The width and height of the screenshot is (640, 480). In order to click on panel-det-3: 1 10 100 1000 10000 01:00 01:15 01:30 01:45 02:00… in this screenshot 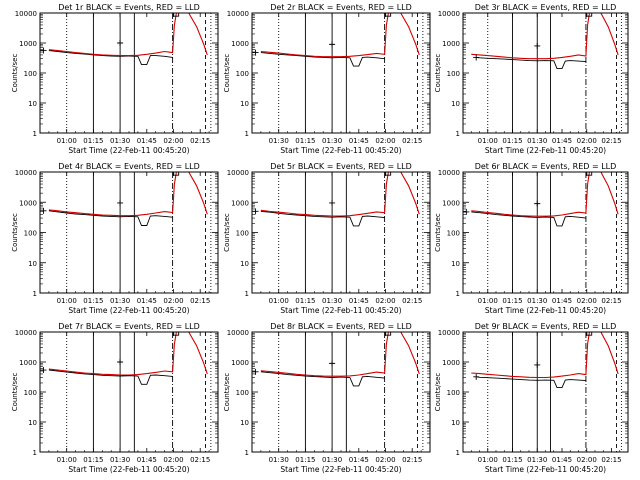, I will do `click(531, 79)`.